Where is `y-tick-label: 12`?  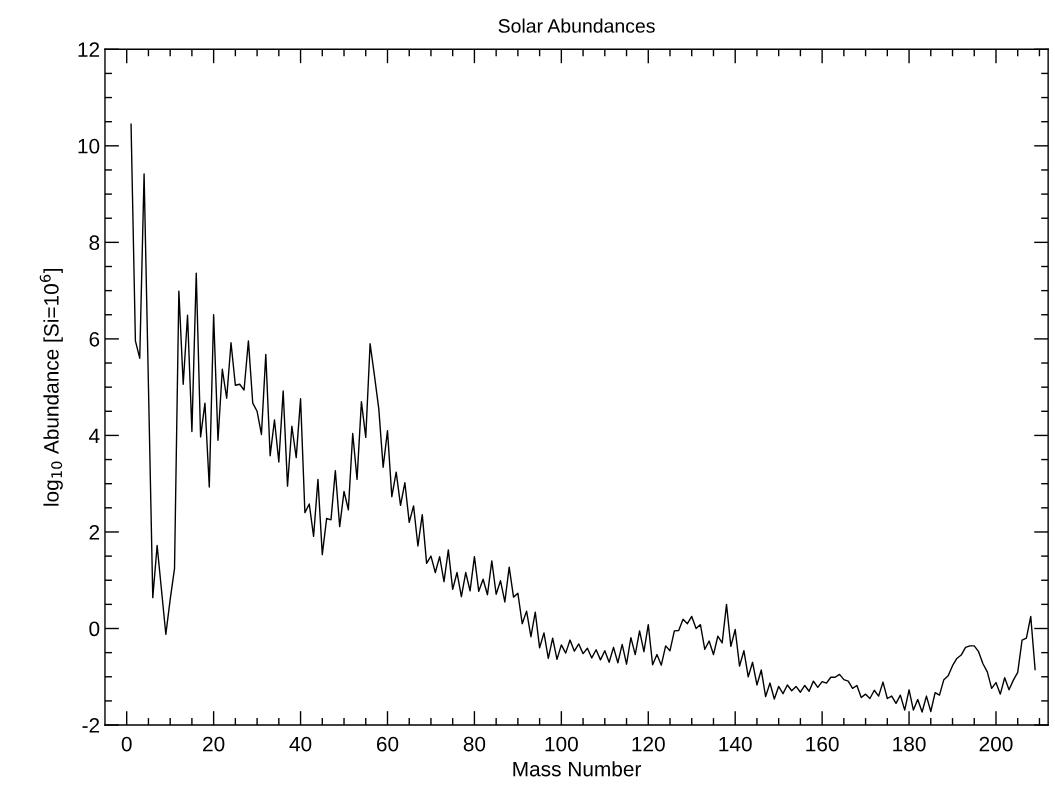
y-tick-label: 12 is located at coordinates (89, 49).